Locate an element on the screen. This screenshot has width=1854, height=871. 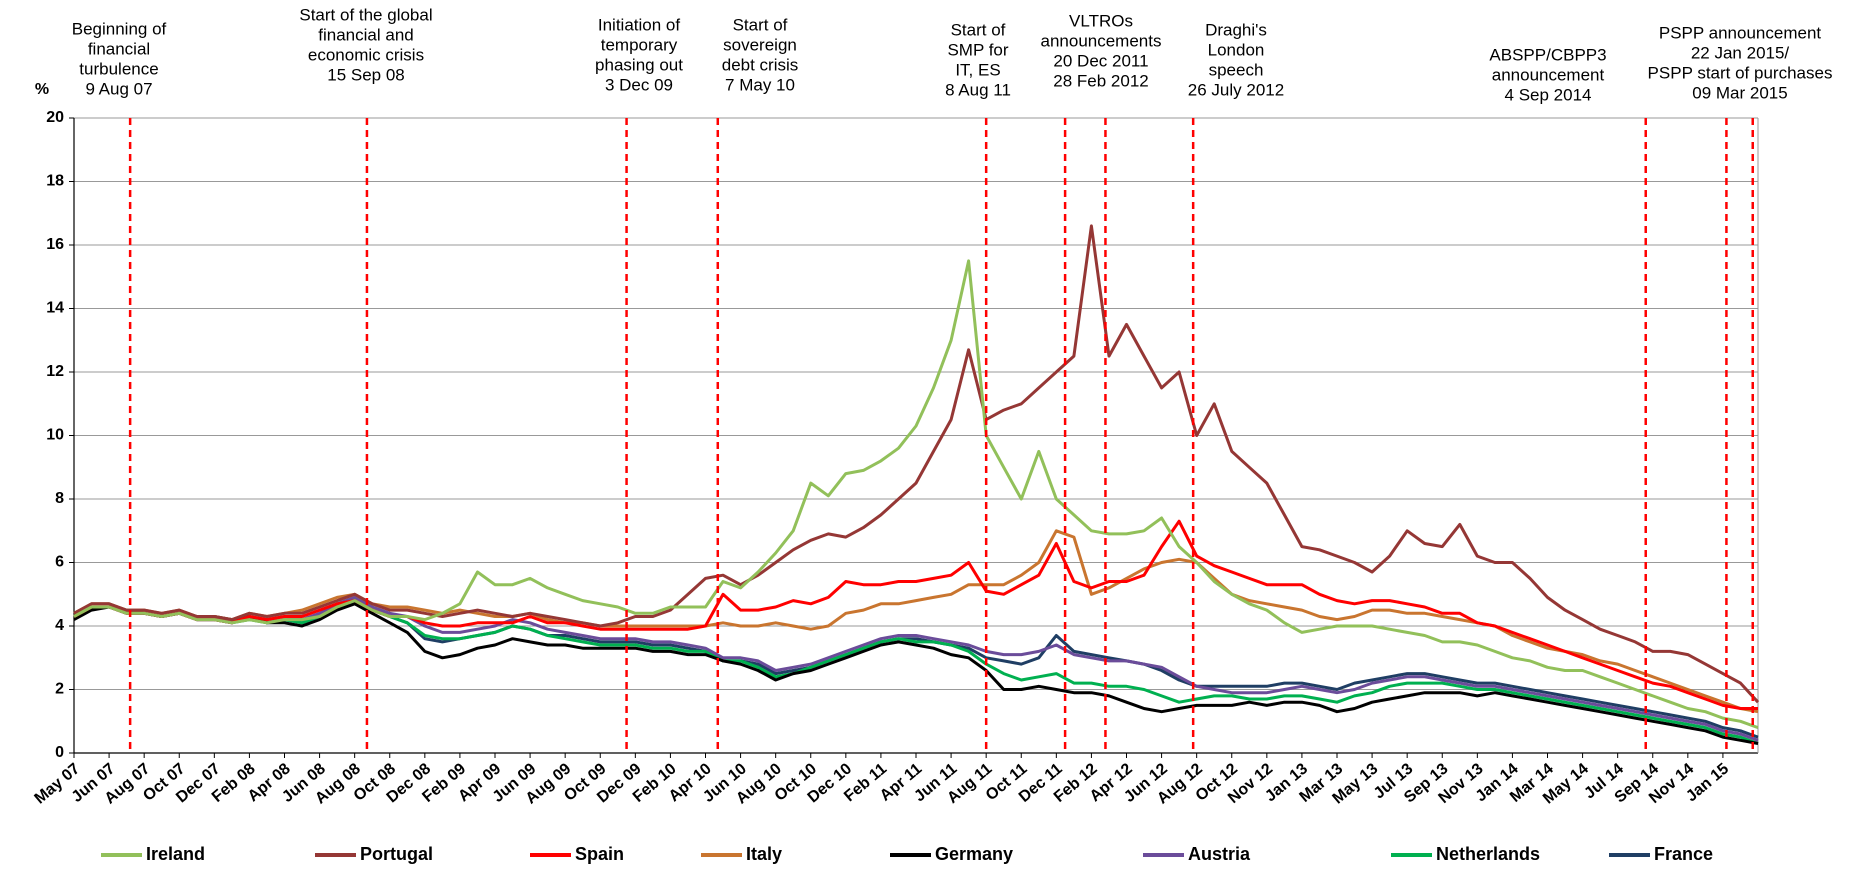
event-label: Start of the global is located at coordinates (365, 14).